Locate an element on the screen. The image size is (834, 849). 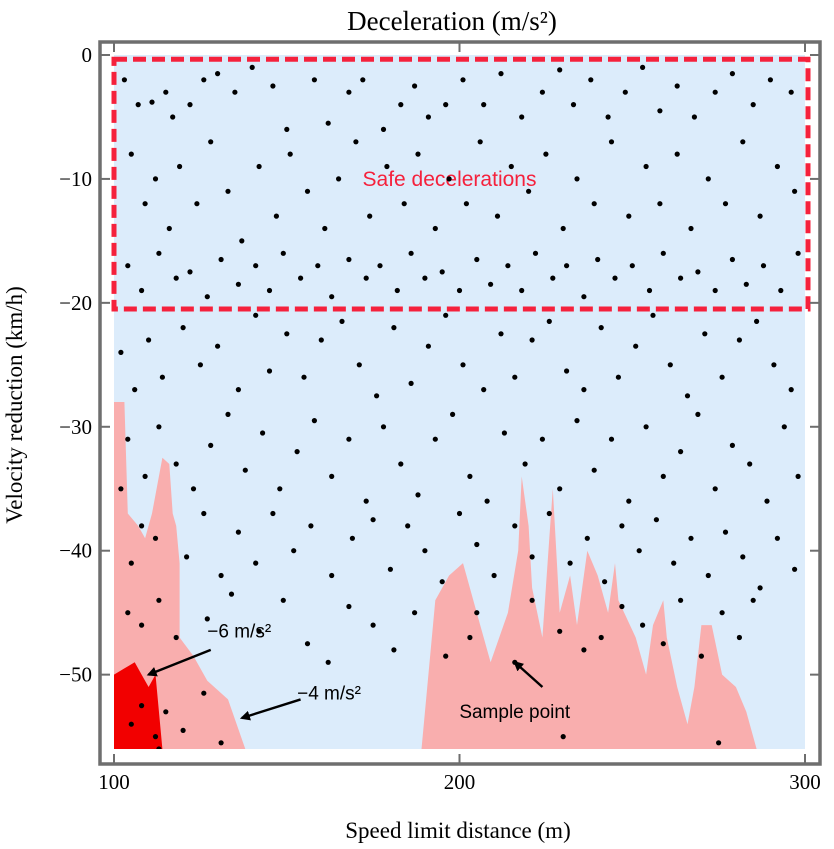
annotation-3-label: Sample point is located at coordinates (515, 712).